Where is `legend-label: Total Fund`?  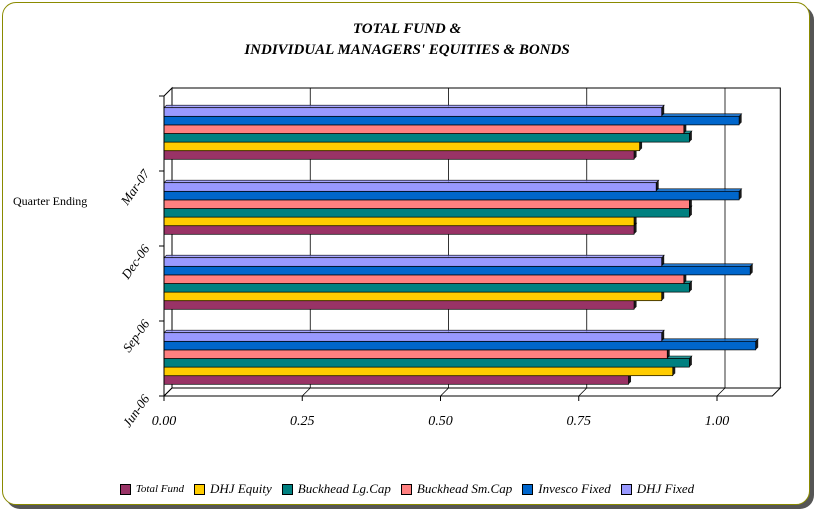 legend-label: Total Fund is located at coordinates (160, 489).